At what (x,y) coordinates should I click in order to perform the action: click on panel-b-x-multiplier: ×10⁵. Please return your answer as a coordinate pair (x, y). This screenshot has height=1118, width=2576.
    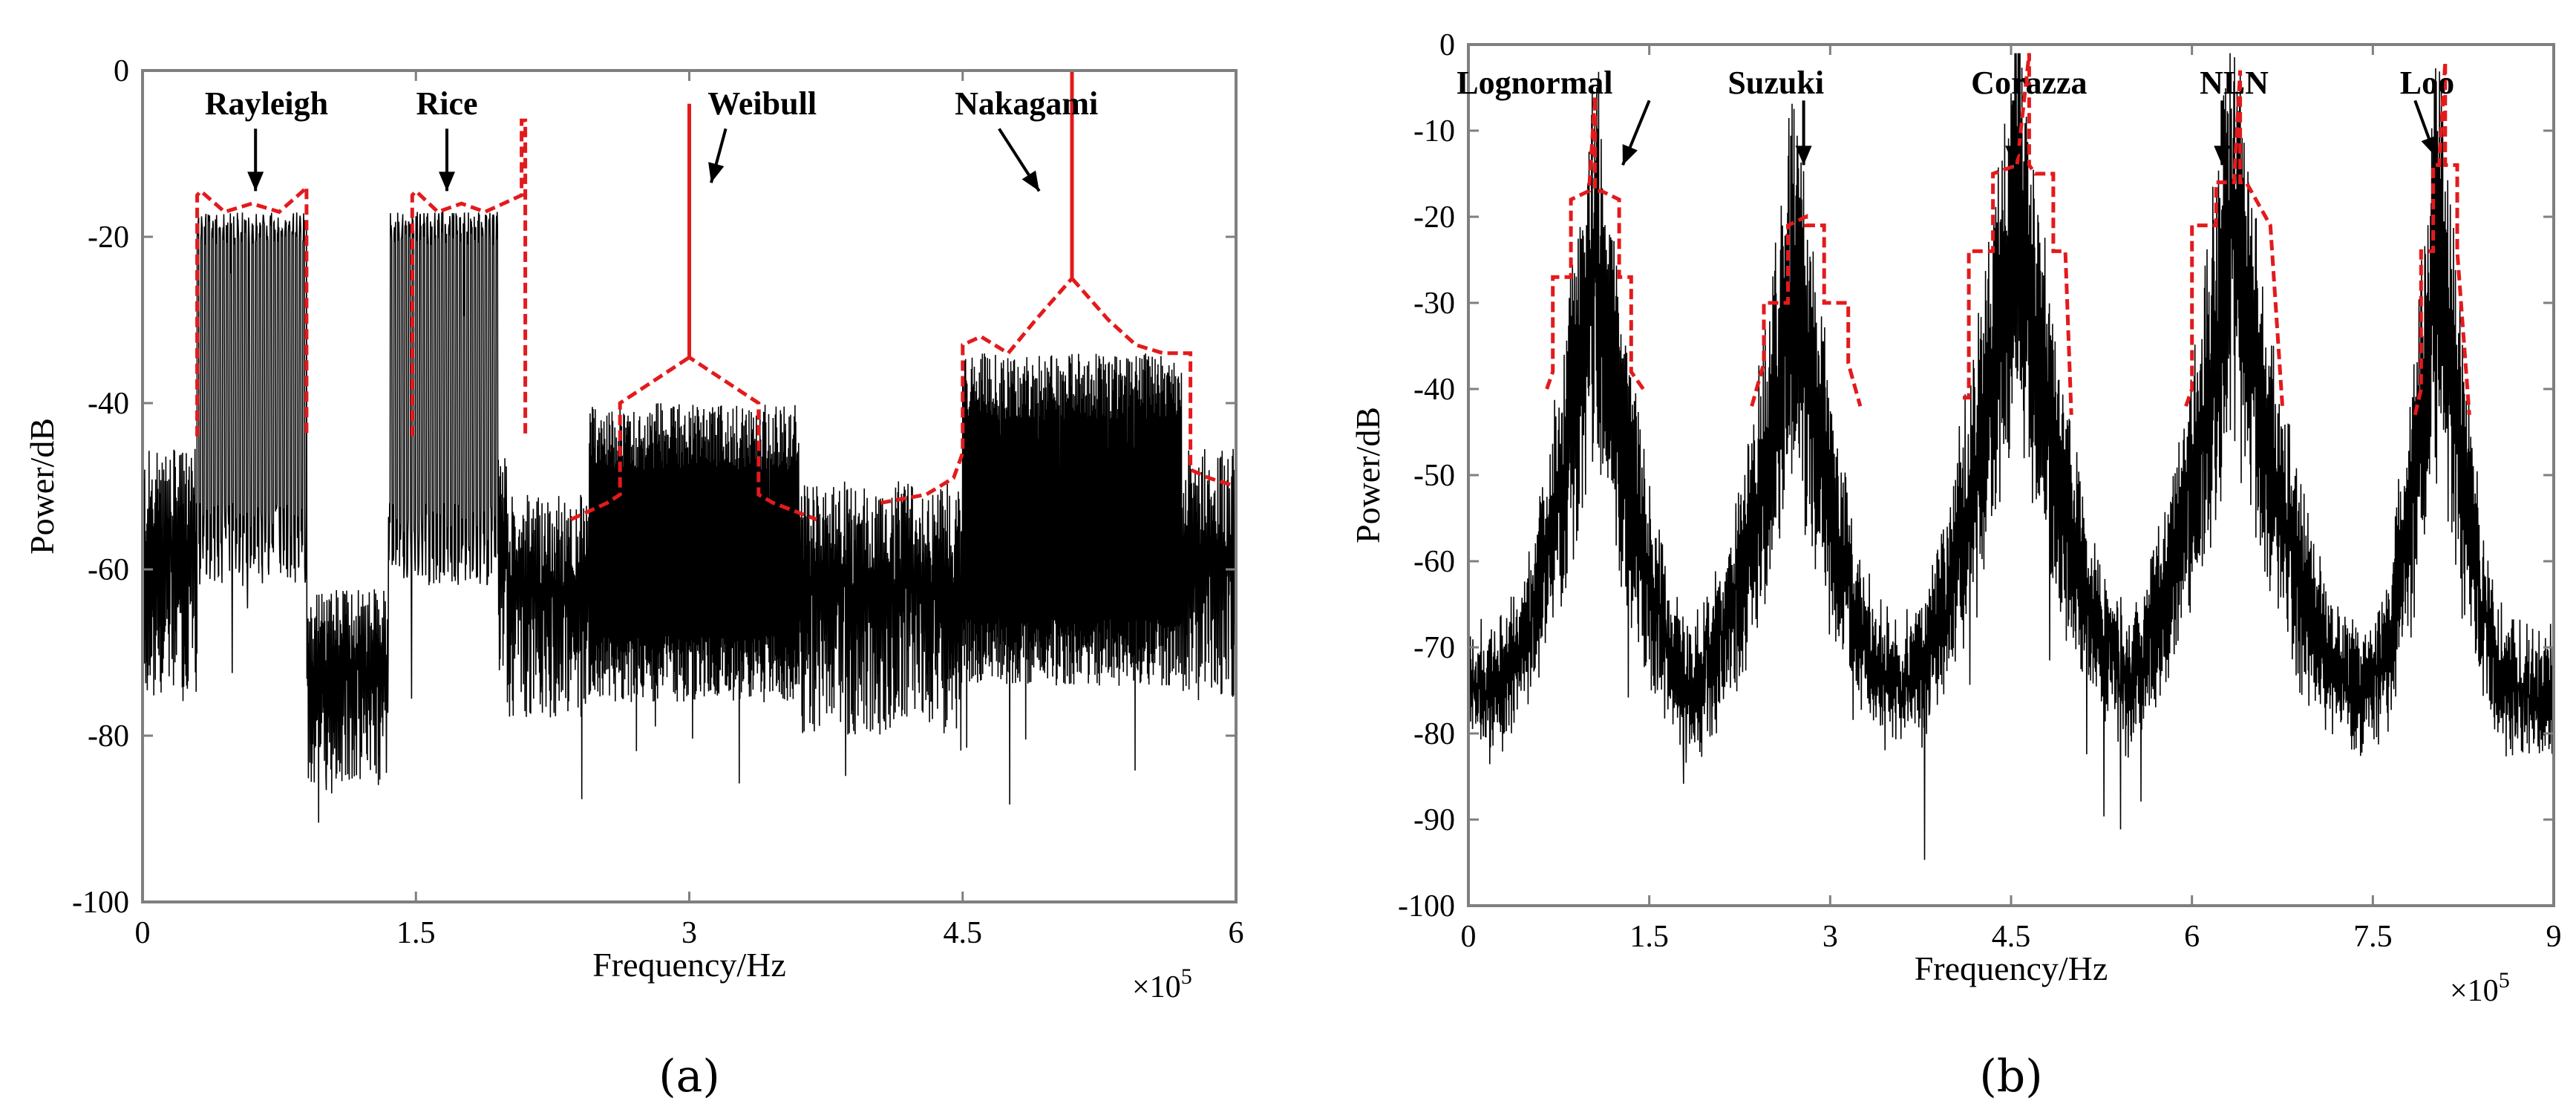
    Looking at the image, I should click on (2480, 988).